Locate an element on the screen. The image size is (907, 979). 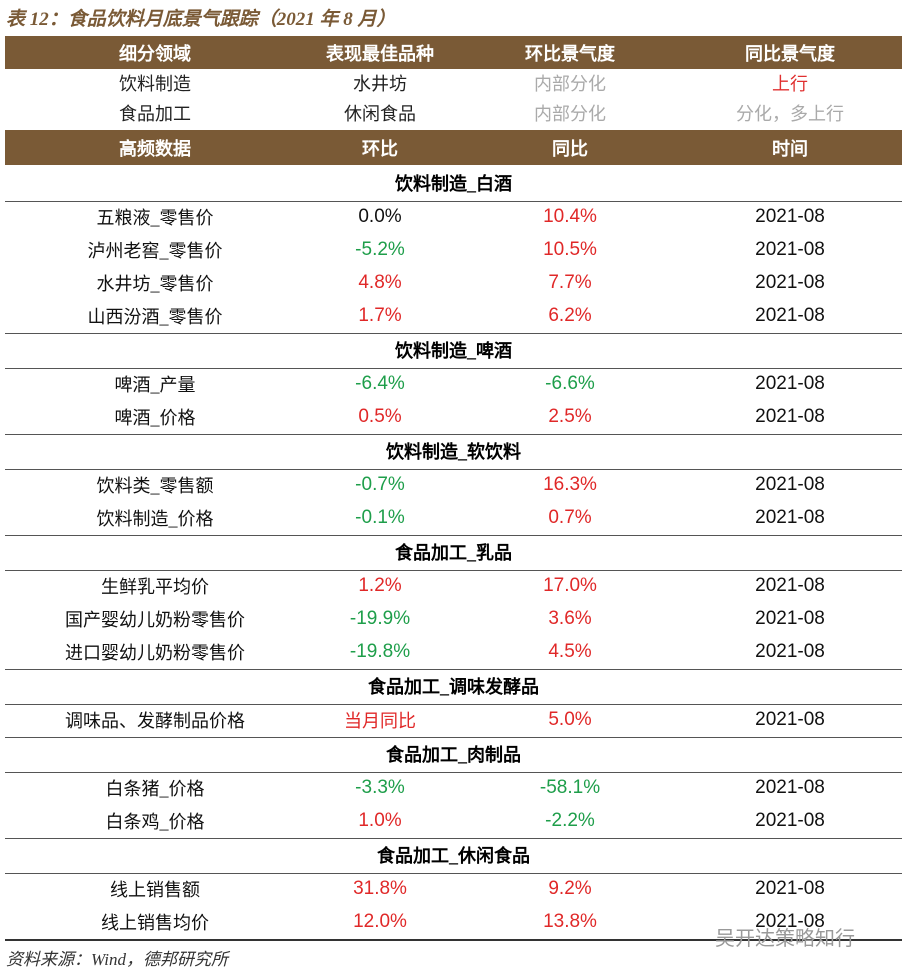
value-cell: 0.5% is located at coordinates (380, 416).